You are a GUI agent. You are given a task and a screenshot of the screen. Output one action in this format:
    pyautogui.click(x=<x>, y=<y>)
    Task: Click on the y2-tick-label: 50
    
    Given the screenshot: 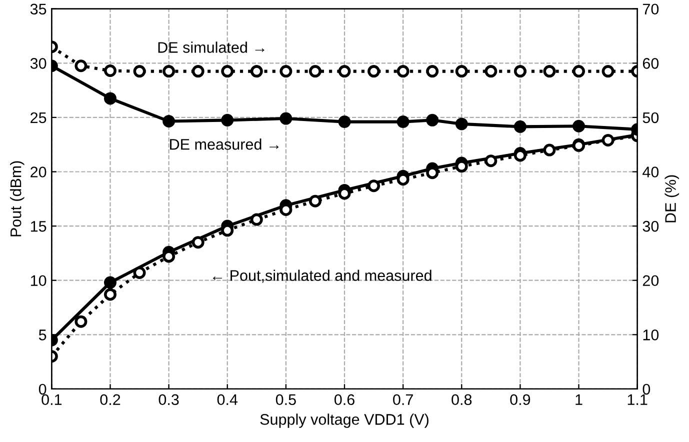 What is the action you would take?
    pyautogui.click(x=650, y=118)
    